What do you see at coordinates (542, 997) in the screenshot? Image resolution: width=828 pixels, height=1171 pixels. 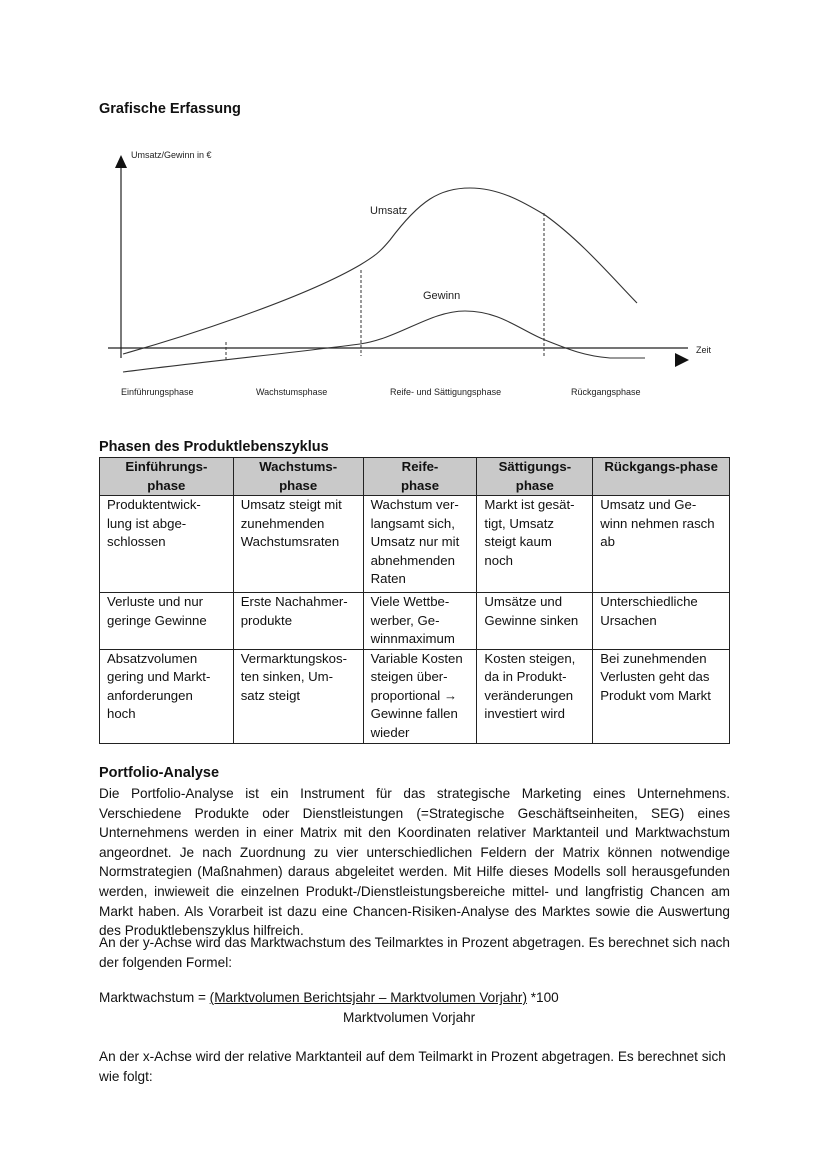 I see `formula-factor: *100` at bounding box center [542, 997].